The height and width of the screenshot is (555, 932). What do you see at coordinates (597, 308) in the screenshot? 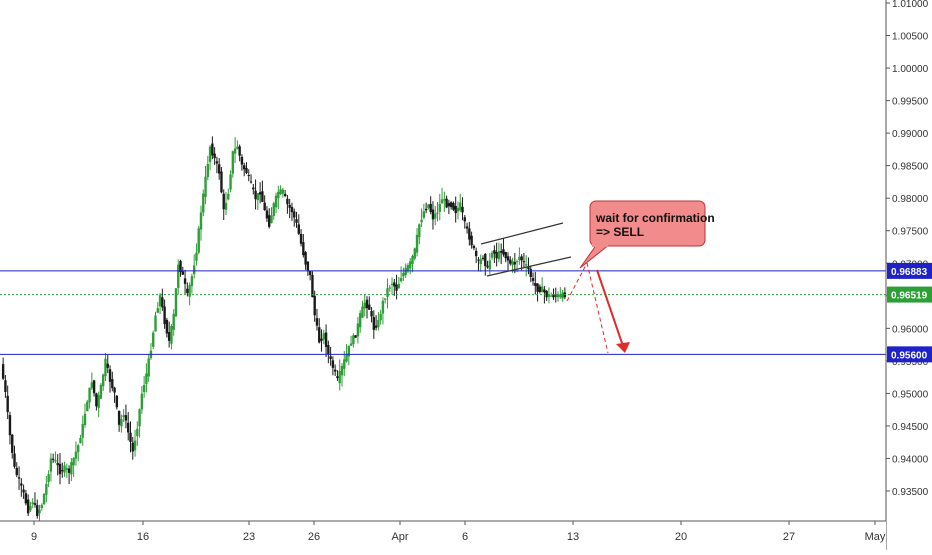
I see `projection-down-dashed` at bounding box center [597, 308].